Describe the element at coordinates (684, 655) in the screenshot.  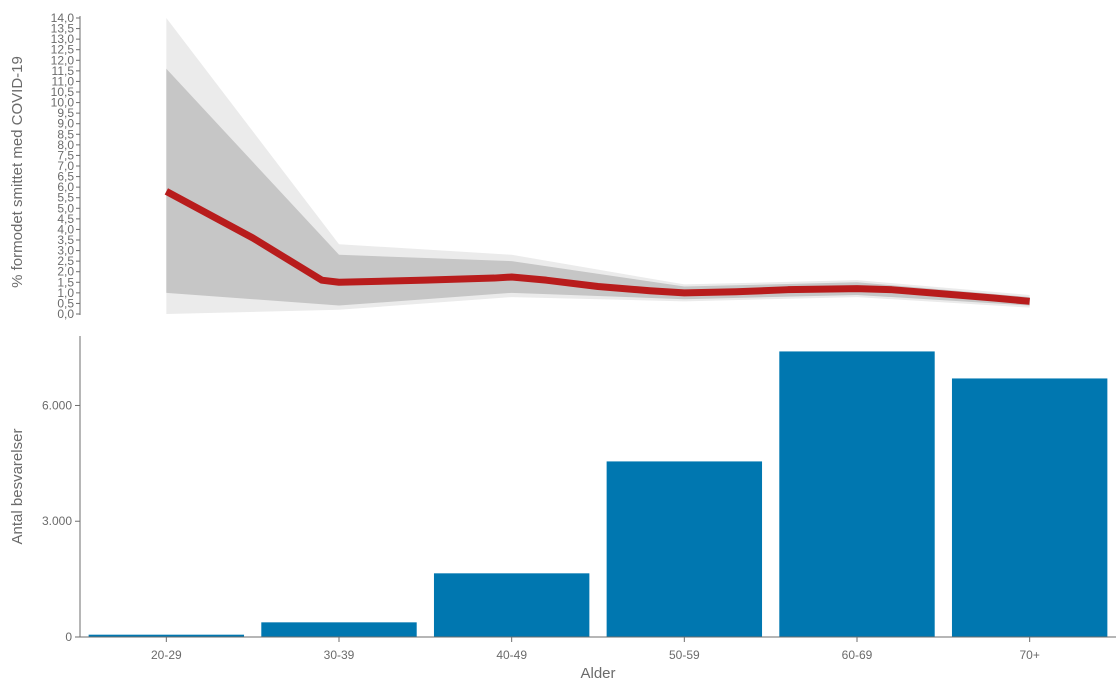
I see `x-tick-label: 50-59` at that location.